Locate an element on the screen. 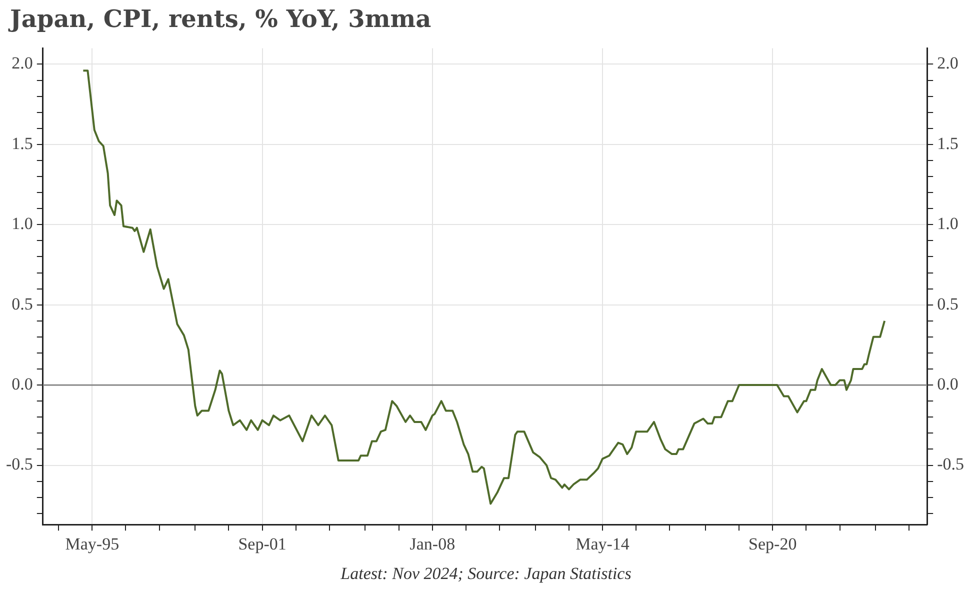 The image size is (972, 589). y2-tick-label: 0.0 is located at coordinates (947, 384).